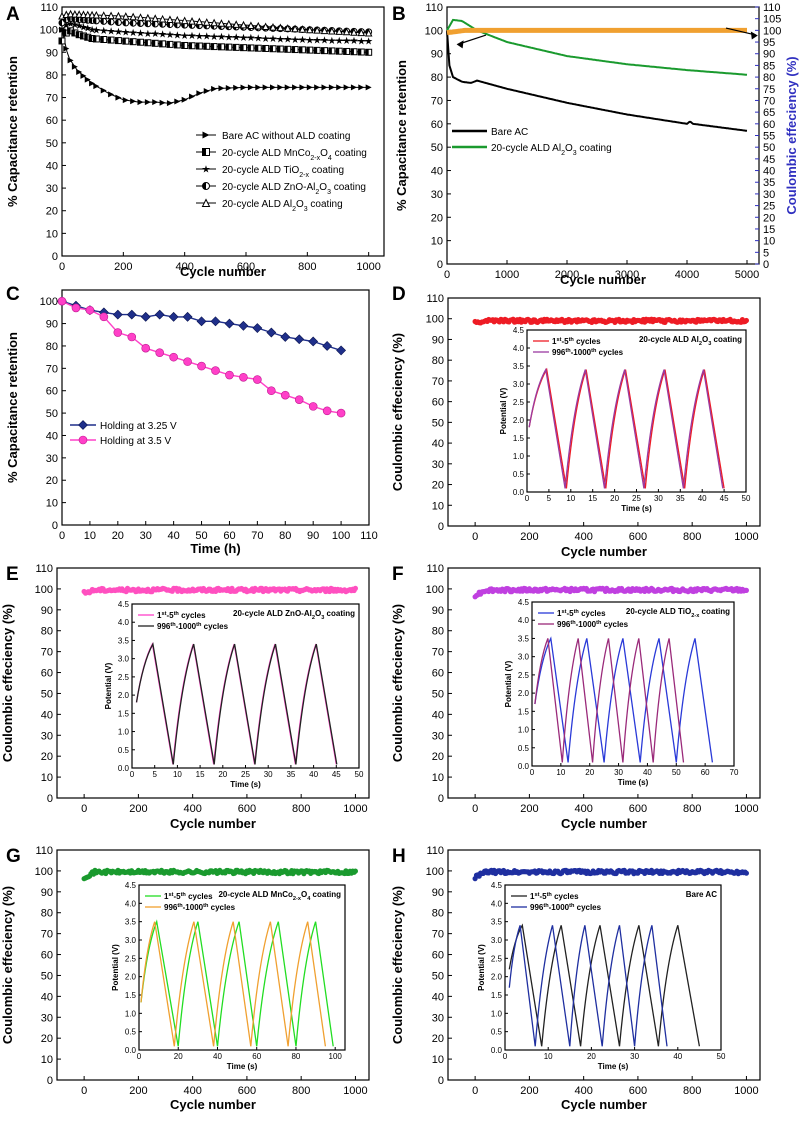 This screenshot has height=1131, width=803. I want to click on text-run: 996, so click(171, 907).